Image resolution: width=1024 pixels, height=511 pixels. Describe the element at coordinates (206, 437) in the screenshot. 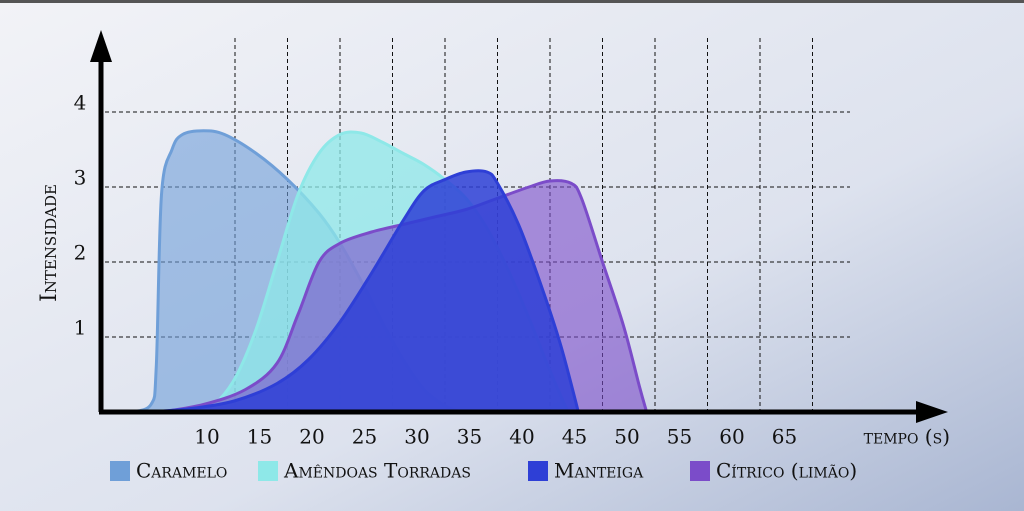

I see `x-tick-label: 10` at that location.